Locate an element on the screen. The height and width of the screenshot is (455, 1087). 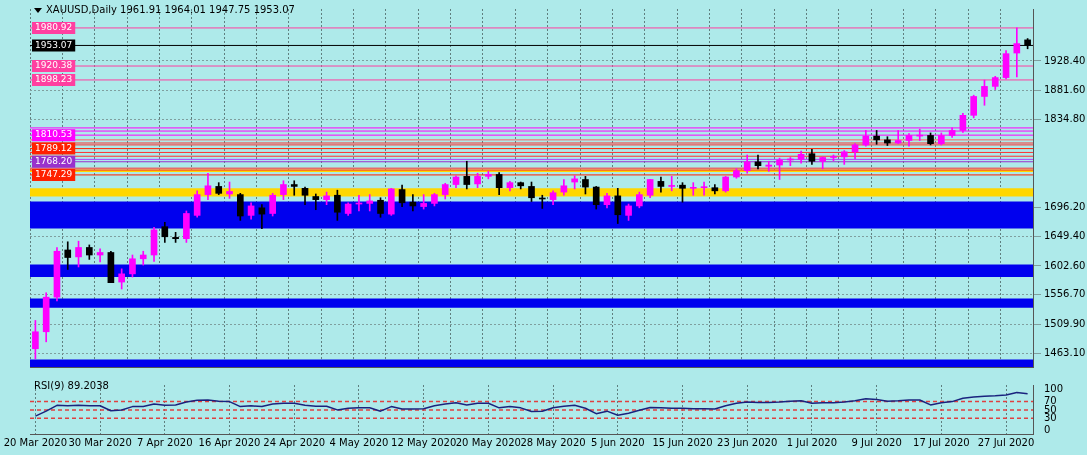
x-tick-label: 16 Apr 2020 is located at coordinates (229, 442).